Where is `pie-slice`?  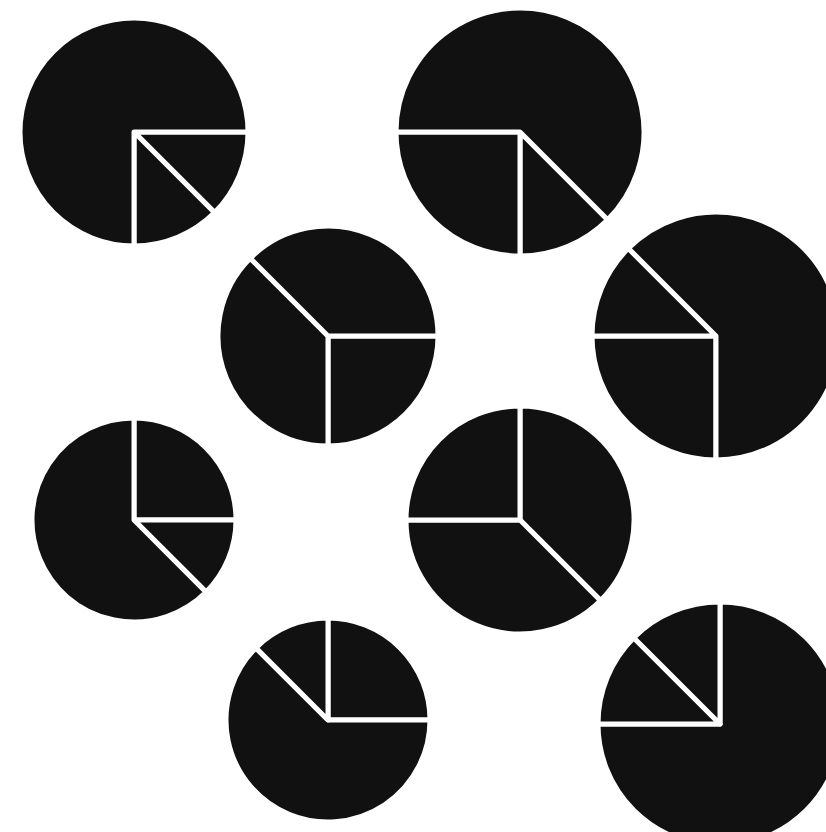 pie-slice is located at coordinates (134, 132).